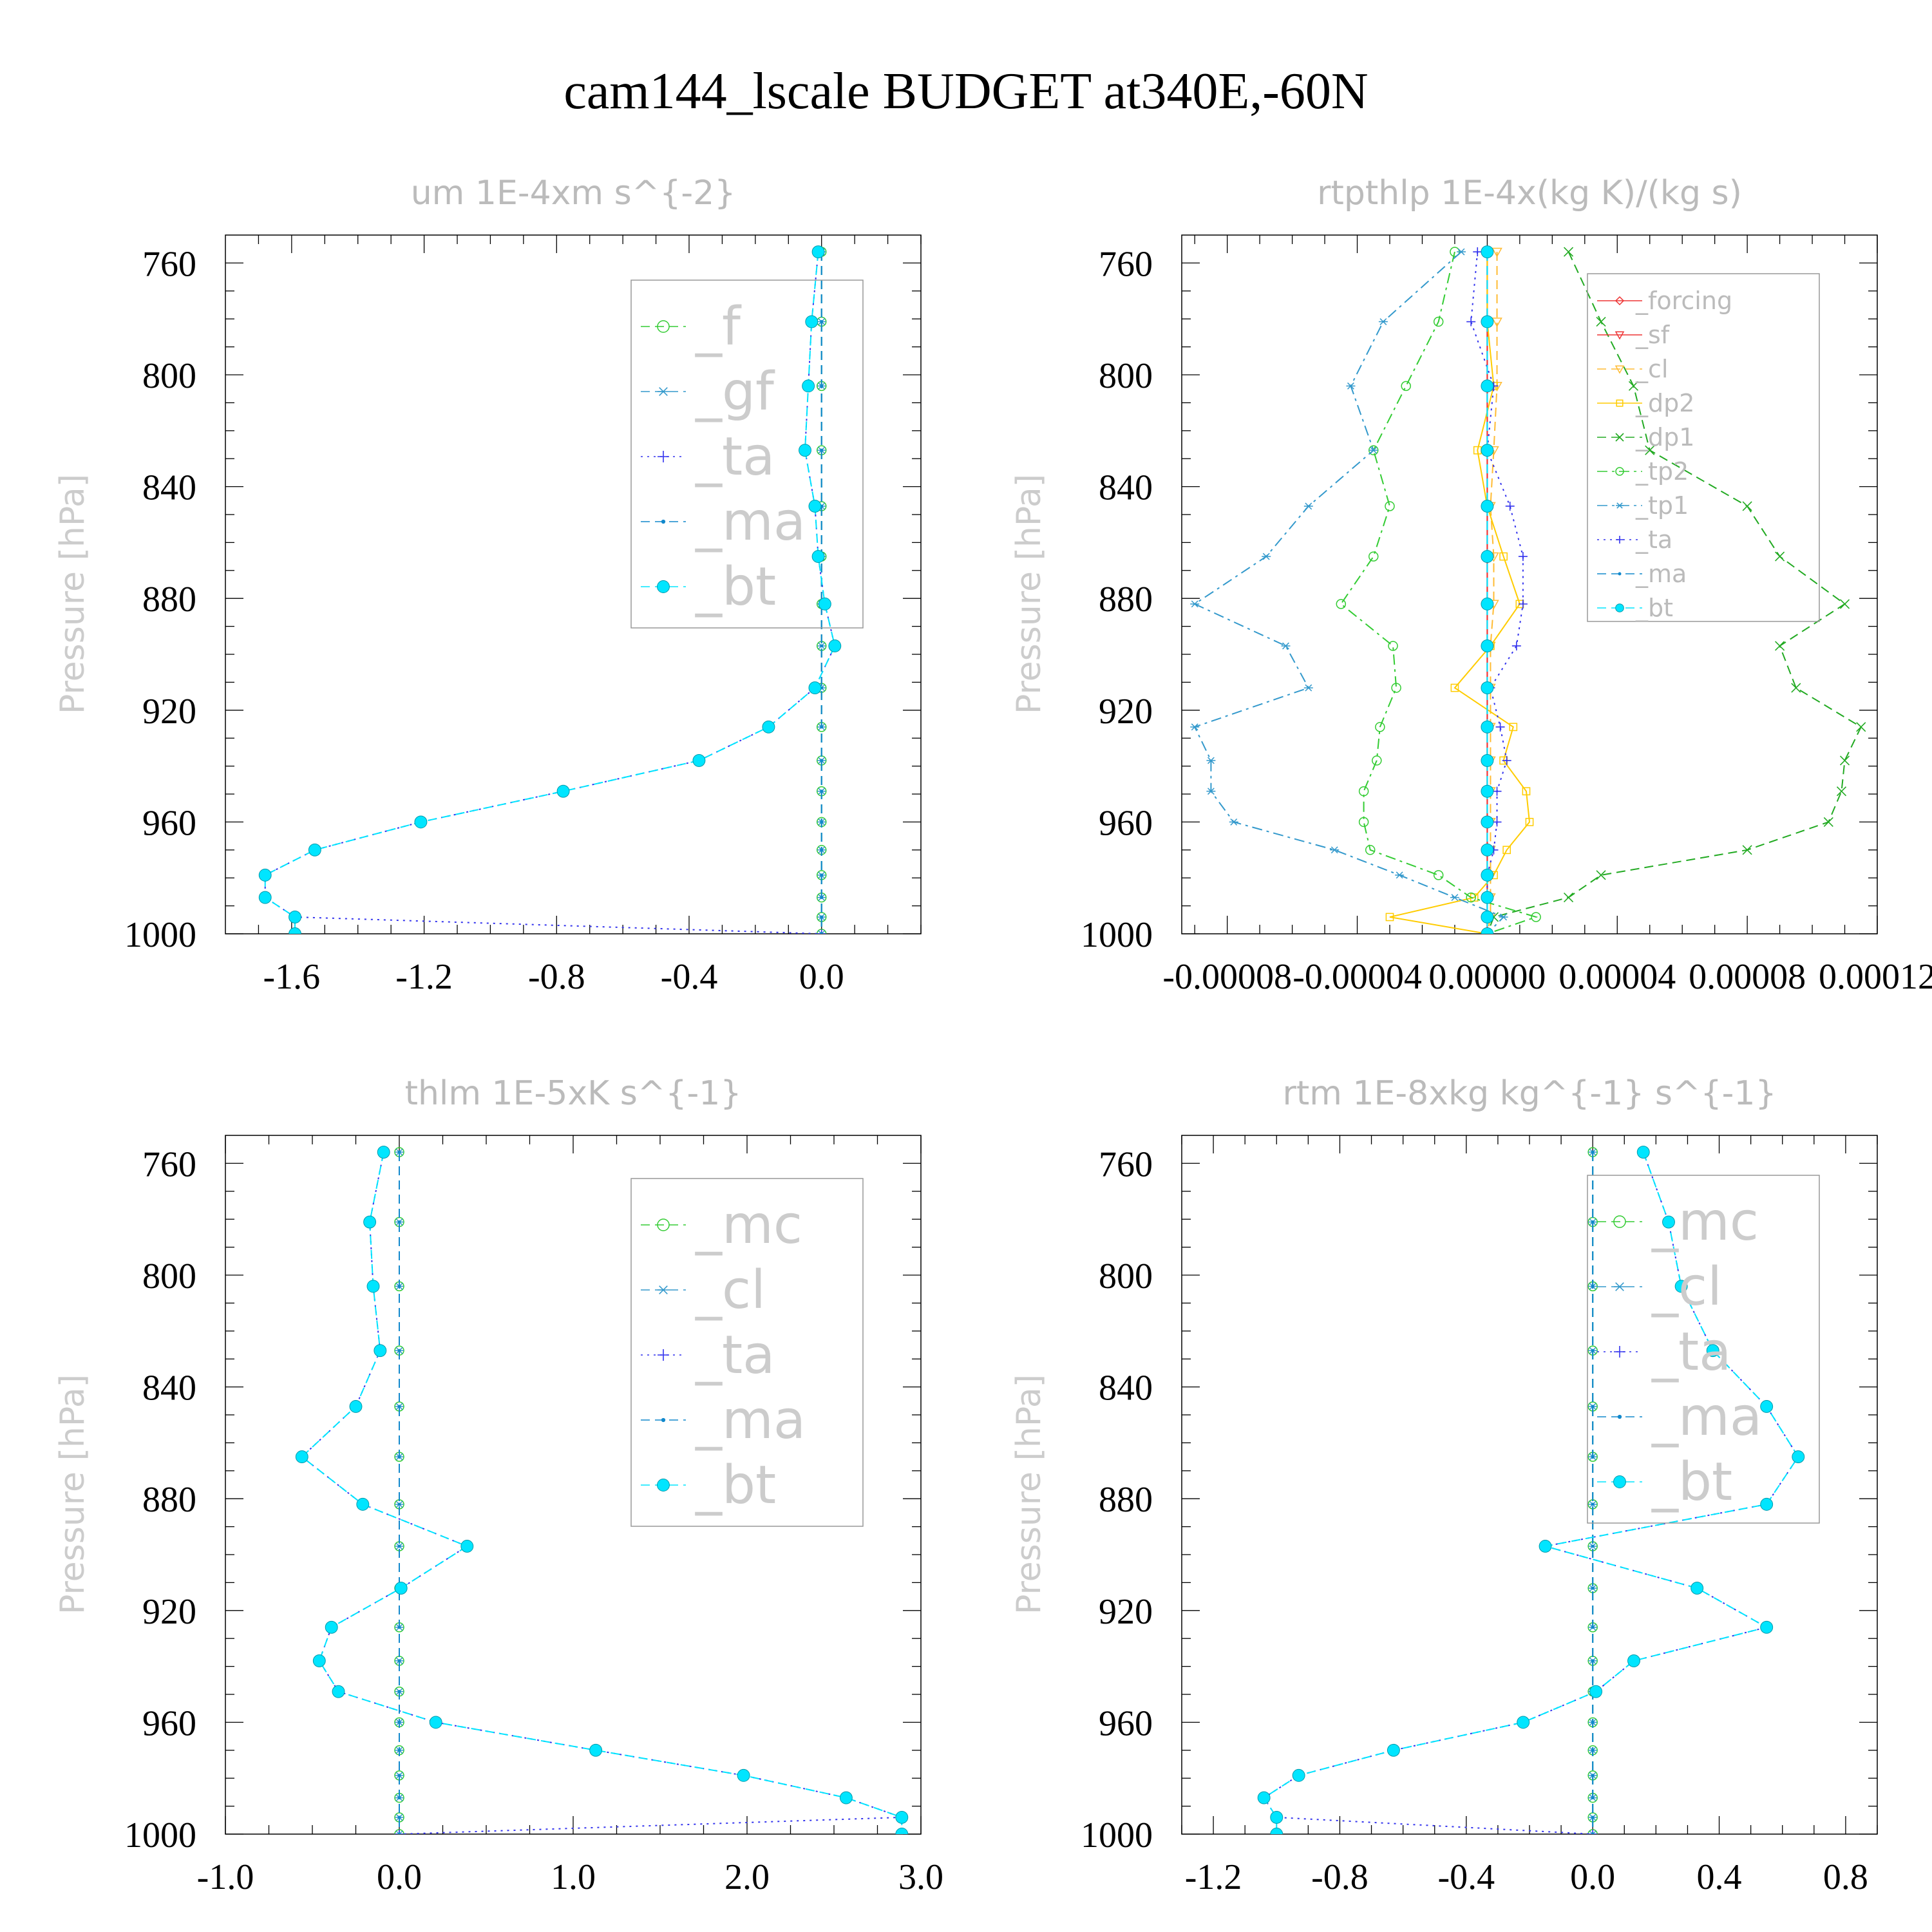 The height and width of the screenshot is (1932, 1932). I want to click on legend-label-mc: _mc, so click(749, 1225).